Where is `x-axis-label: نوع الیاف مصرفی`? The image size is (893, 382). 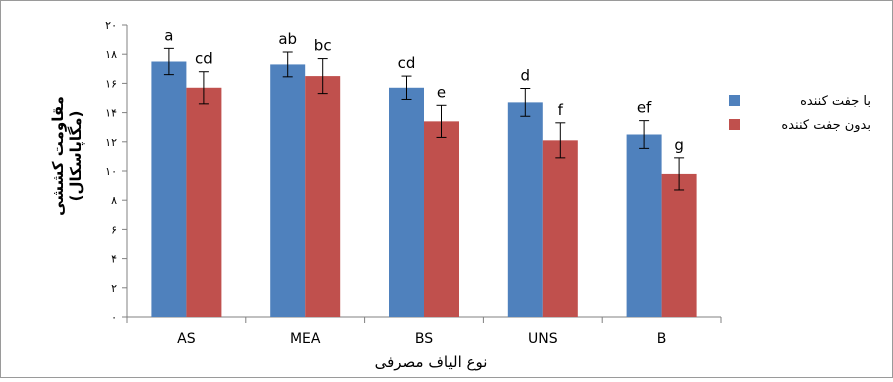
x-axis-label: نوع الیاف مصرفی is located at coordinates (431, 362).